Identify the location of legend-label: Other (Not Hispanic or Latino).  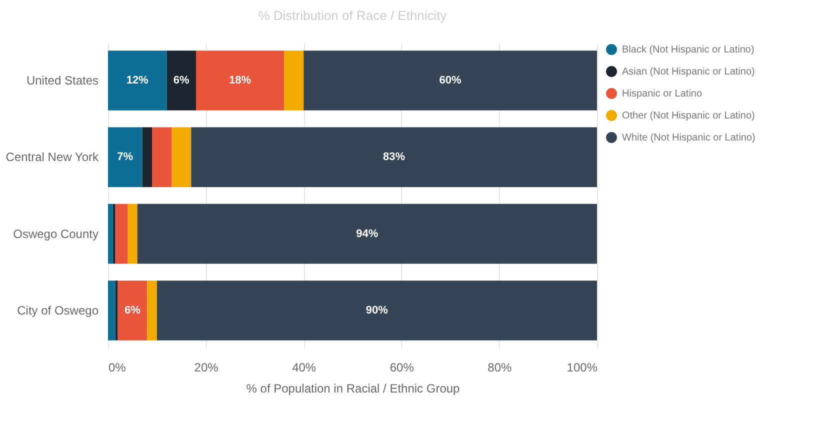
(688, 116).